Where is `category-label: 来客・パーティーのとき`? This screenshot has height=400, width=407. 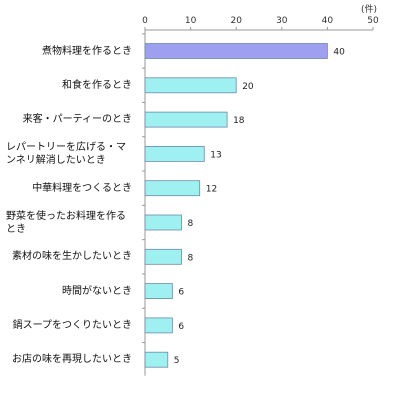
category-label: 来客・パーティーのとき is located at coordinates (77, 120).